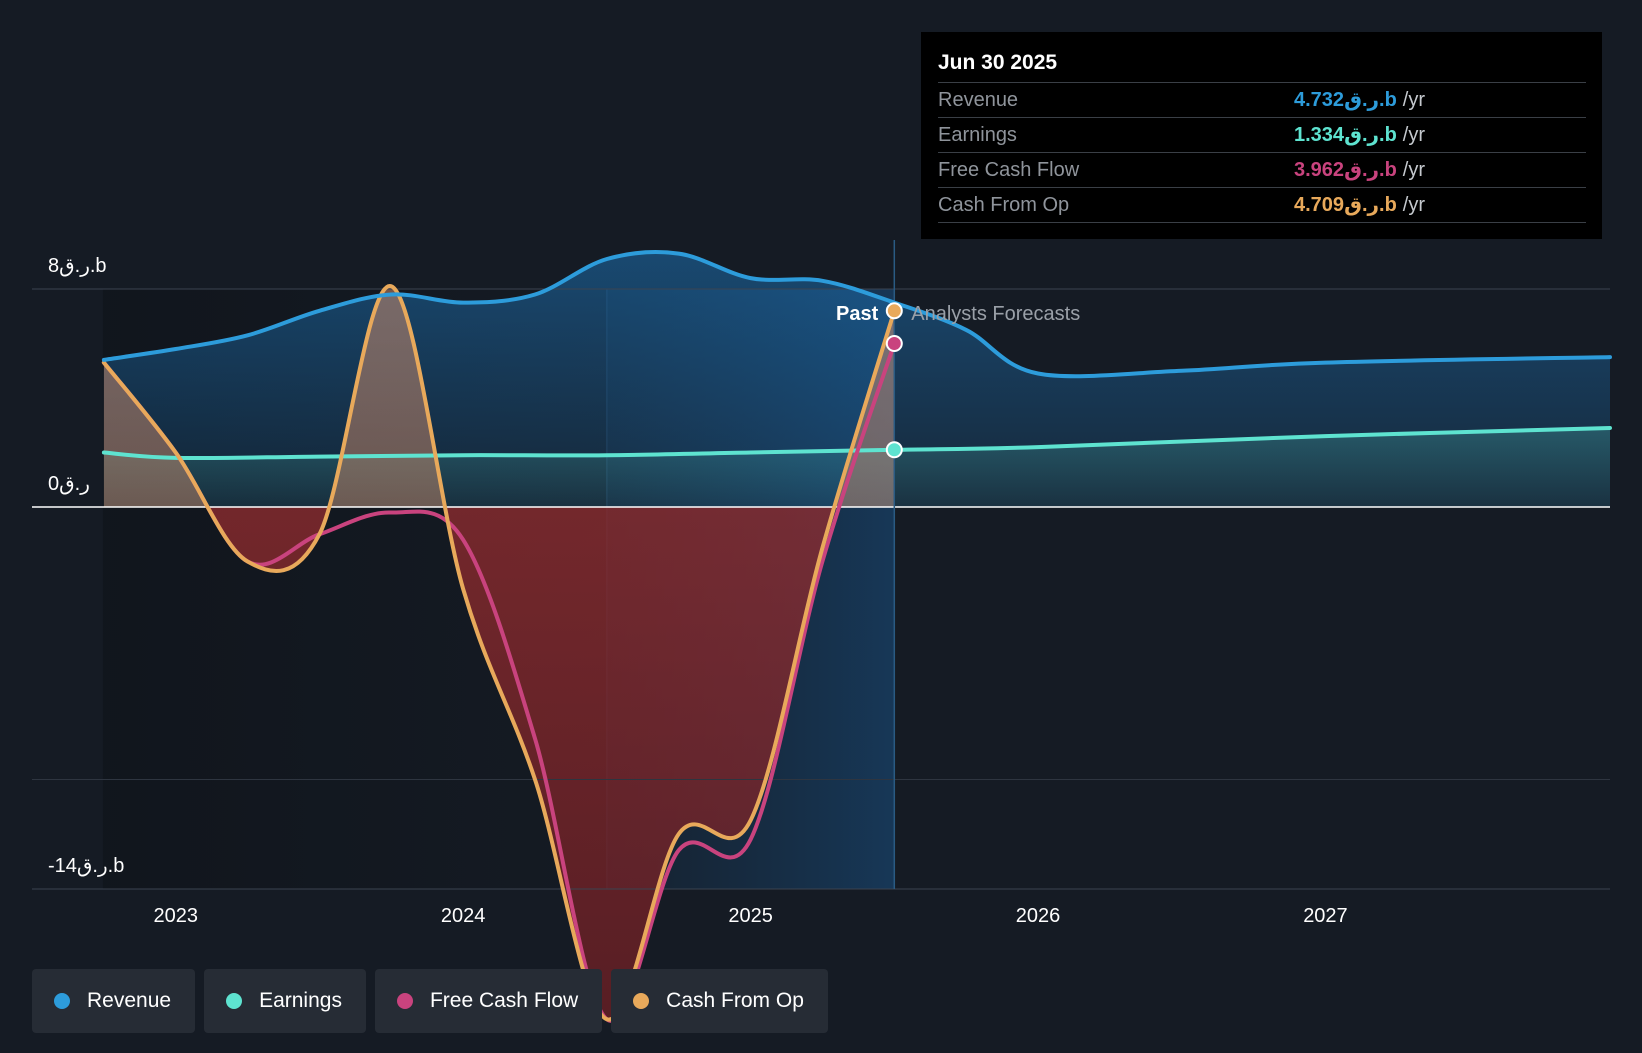 The width and height of the screenshot is (1642, 1053). I want to click on forecast-label: Analysts Forecasts, so click(995, 314).